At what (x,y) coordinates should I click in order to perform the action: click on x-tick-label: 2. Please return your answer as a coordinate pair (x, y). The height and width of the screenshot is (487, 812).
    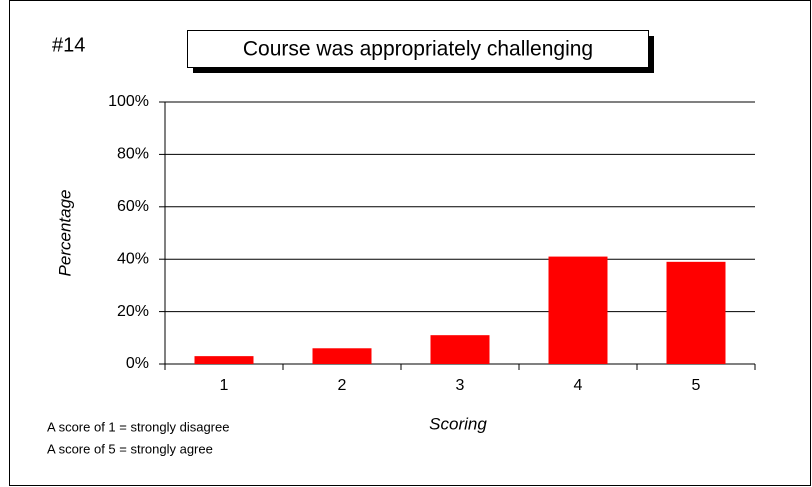
    Looking at the image, I should click on (342, 385).